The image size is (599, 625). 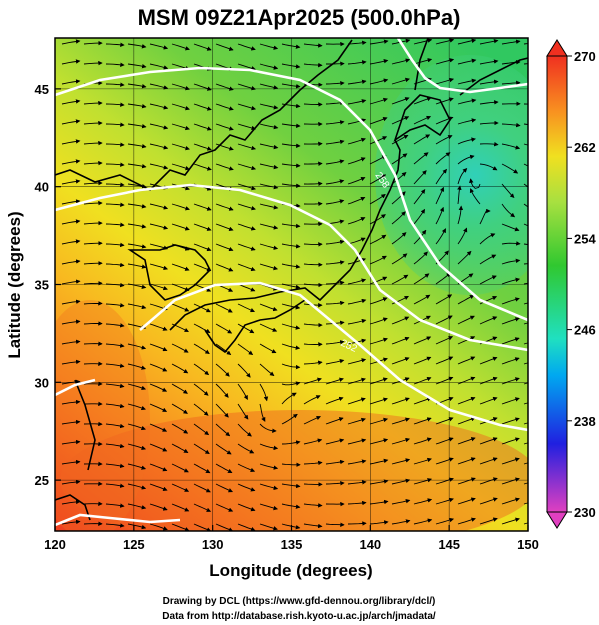 I want to click on y-tick-label: 40, so click(x=42, y=187).